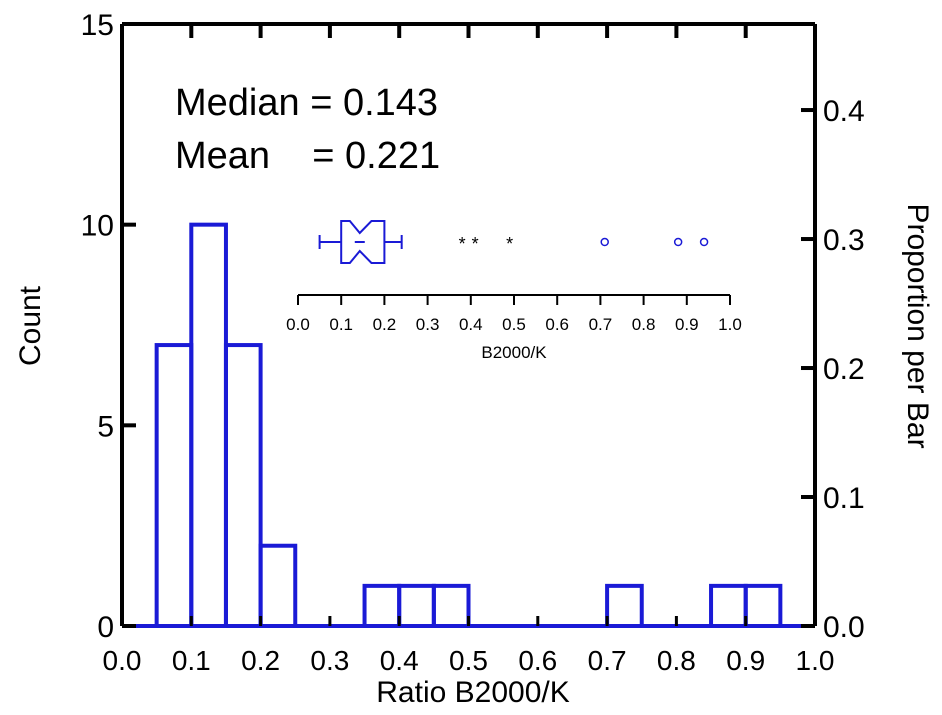 The height and width of the screenshot is (715, 942). Describe the element at coordinates (122, 660) in the screenshot. I see `x-tick-label: 0.0` at that location.